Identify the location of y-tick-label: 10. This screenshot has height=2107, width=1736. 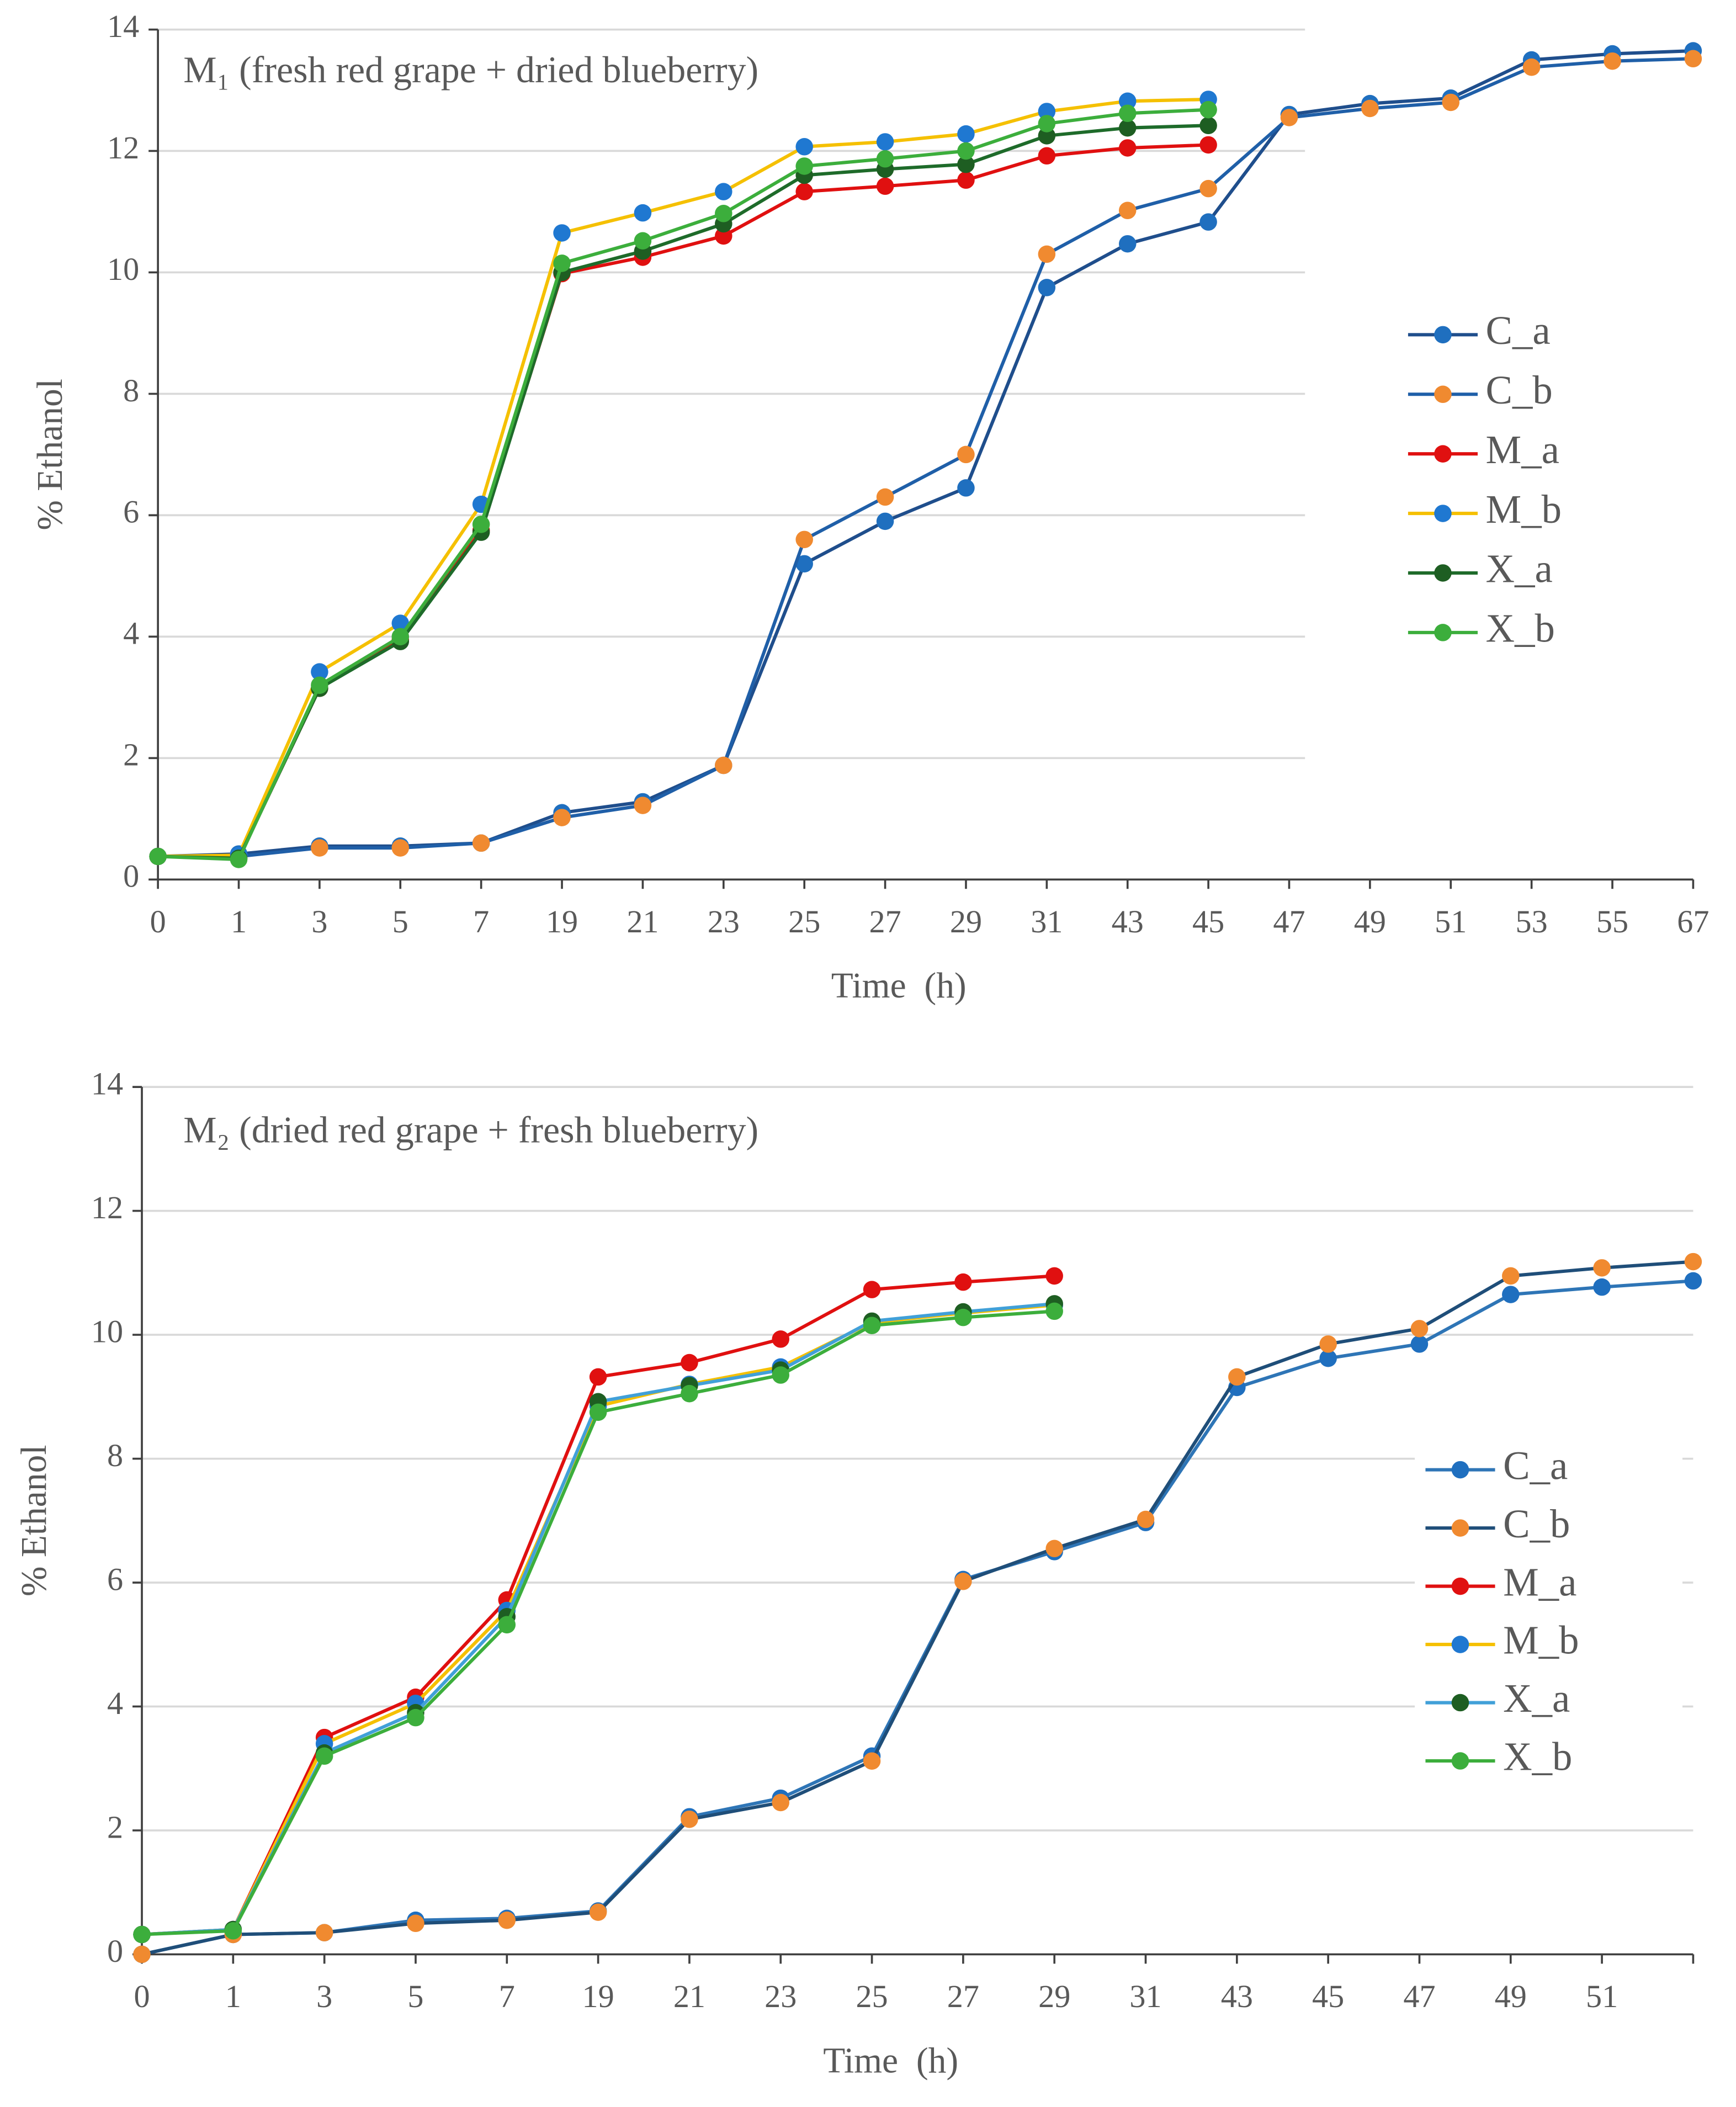
(123, 269).